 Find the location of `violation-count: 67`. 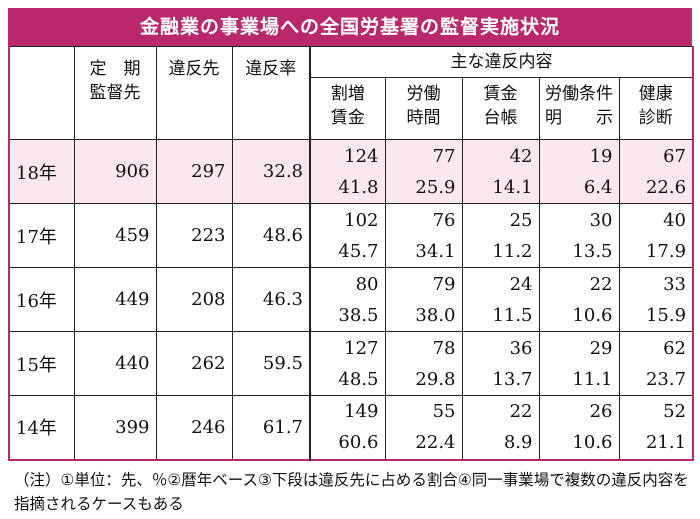

violation-count: 67 is located at coordinates (675, 156).